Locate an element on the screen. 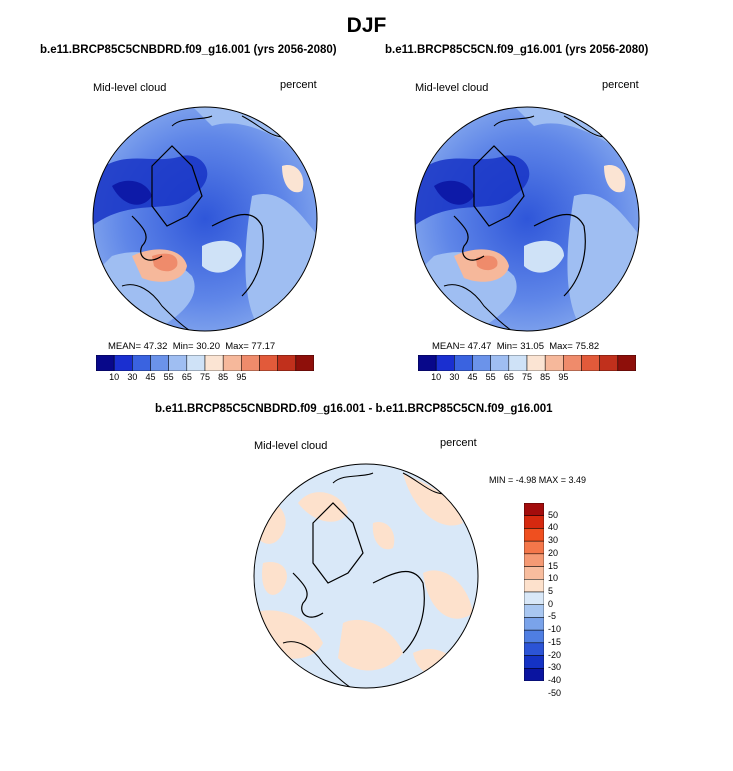 This screenshot has width=733, height=771. panel2-colorbar is located at coordinates (527, 363).